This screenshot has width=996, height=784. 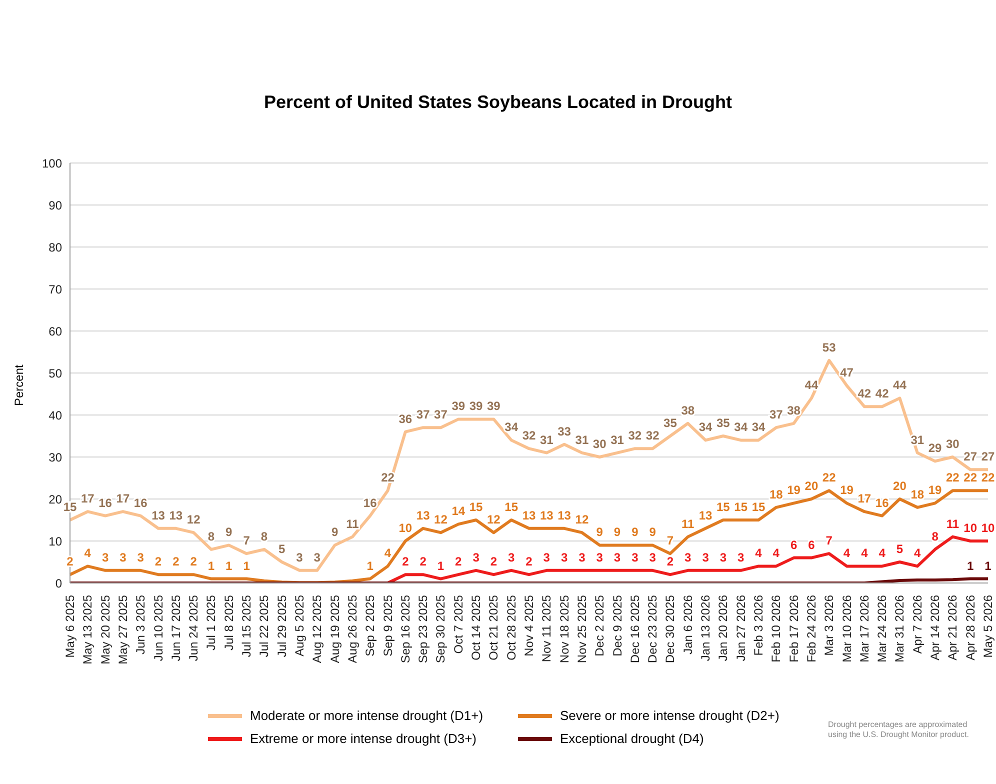 I want to click on y-axis-title: Percent, so click(x=19, y=385).